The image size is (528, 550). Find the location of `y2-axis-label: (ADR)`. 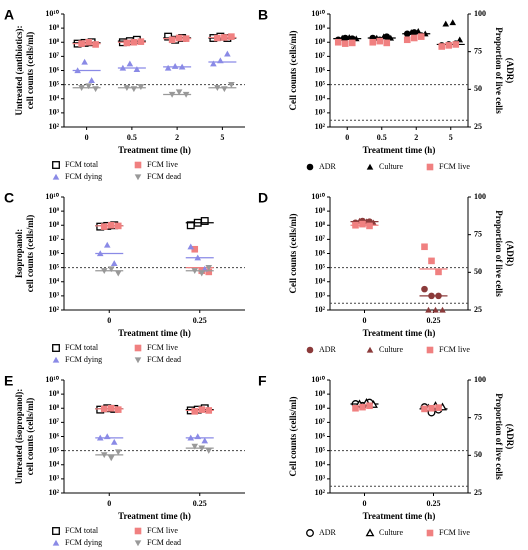

y2-axis-label: (ADR) is located at coordinates (510, 71).